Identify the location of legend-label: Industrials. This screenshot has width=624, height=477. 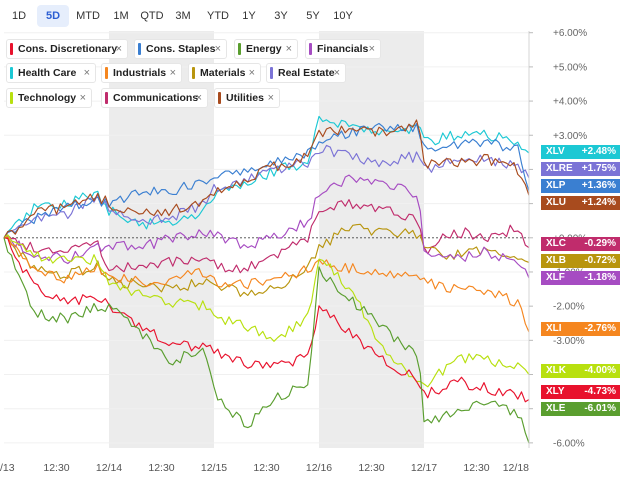
(140, 73).